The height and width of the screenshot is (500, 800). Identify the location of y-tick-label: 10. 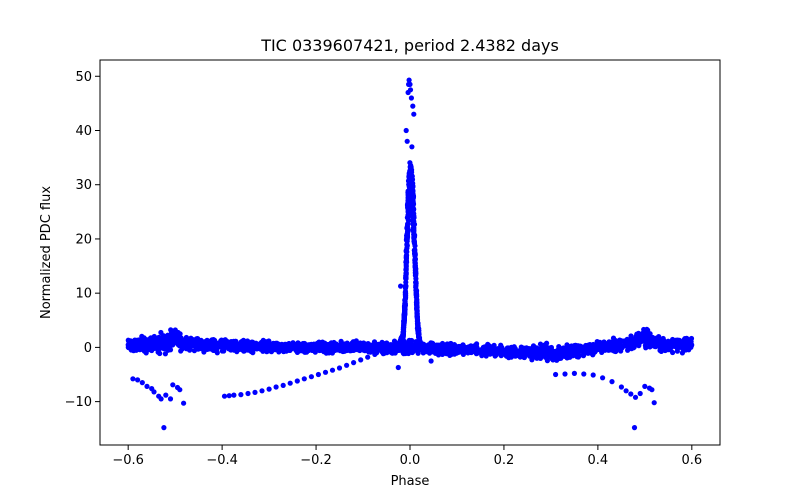
(83, 294).